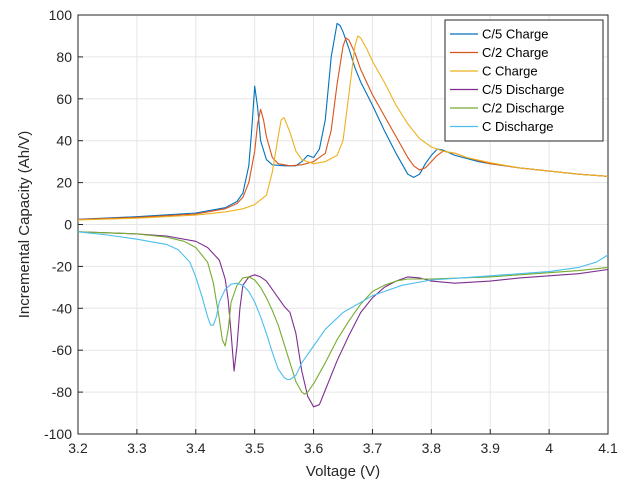 This screenshot has width=625, height=491. I want to click on legend-label: C Discharge, so click(518, 126).